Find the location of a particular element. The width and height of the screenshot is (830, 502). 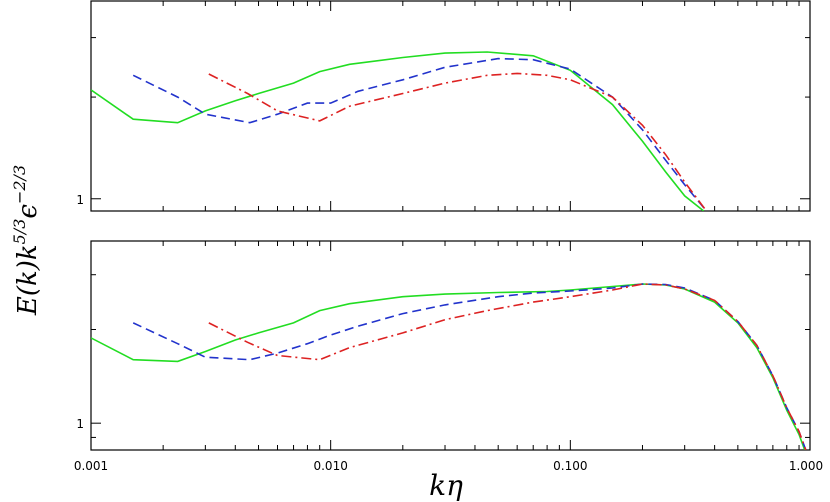

top-y-tick-label: 1 is located at coordinates (80, 200).